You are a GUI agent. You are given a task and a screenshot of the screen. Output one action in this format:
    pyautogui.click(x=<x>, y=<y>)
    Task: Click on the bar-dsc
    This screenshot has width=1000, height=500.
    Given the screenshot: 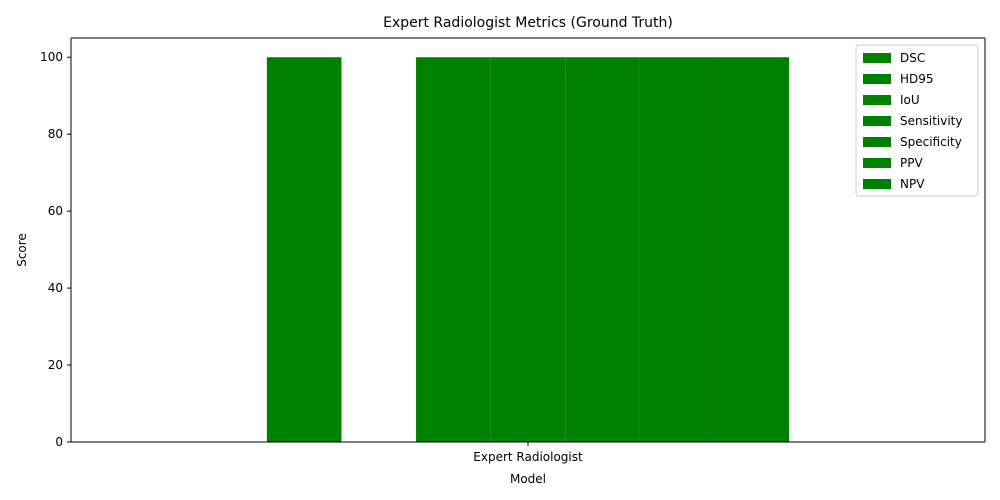 What is the action you would take?
    pyautogui.click(x=304, y=249)
    